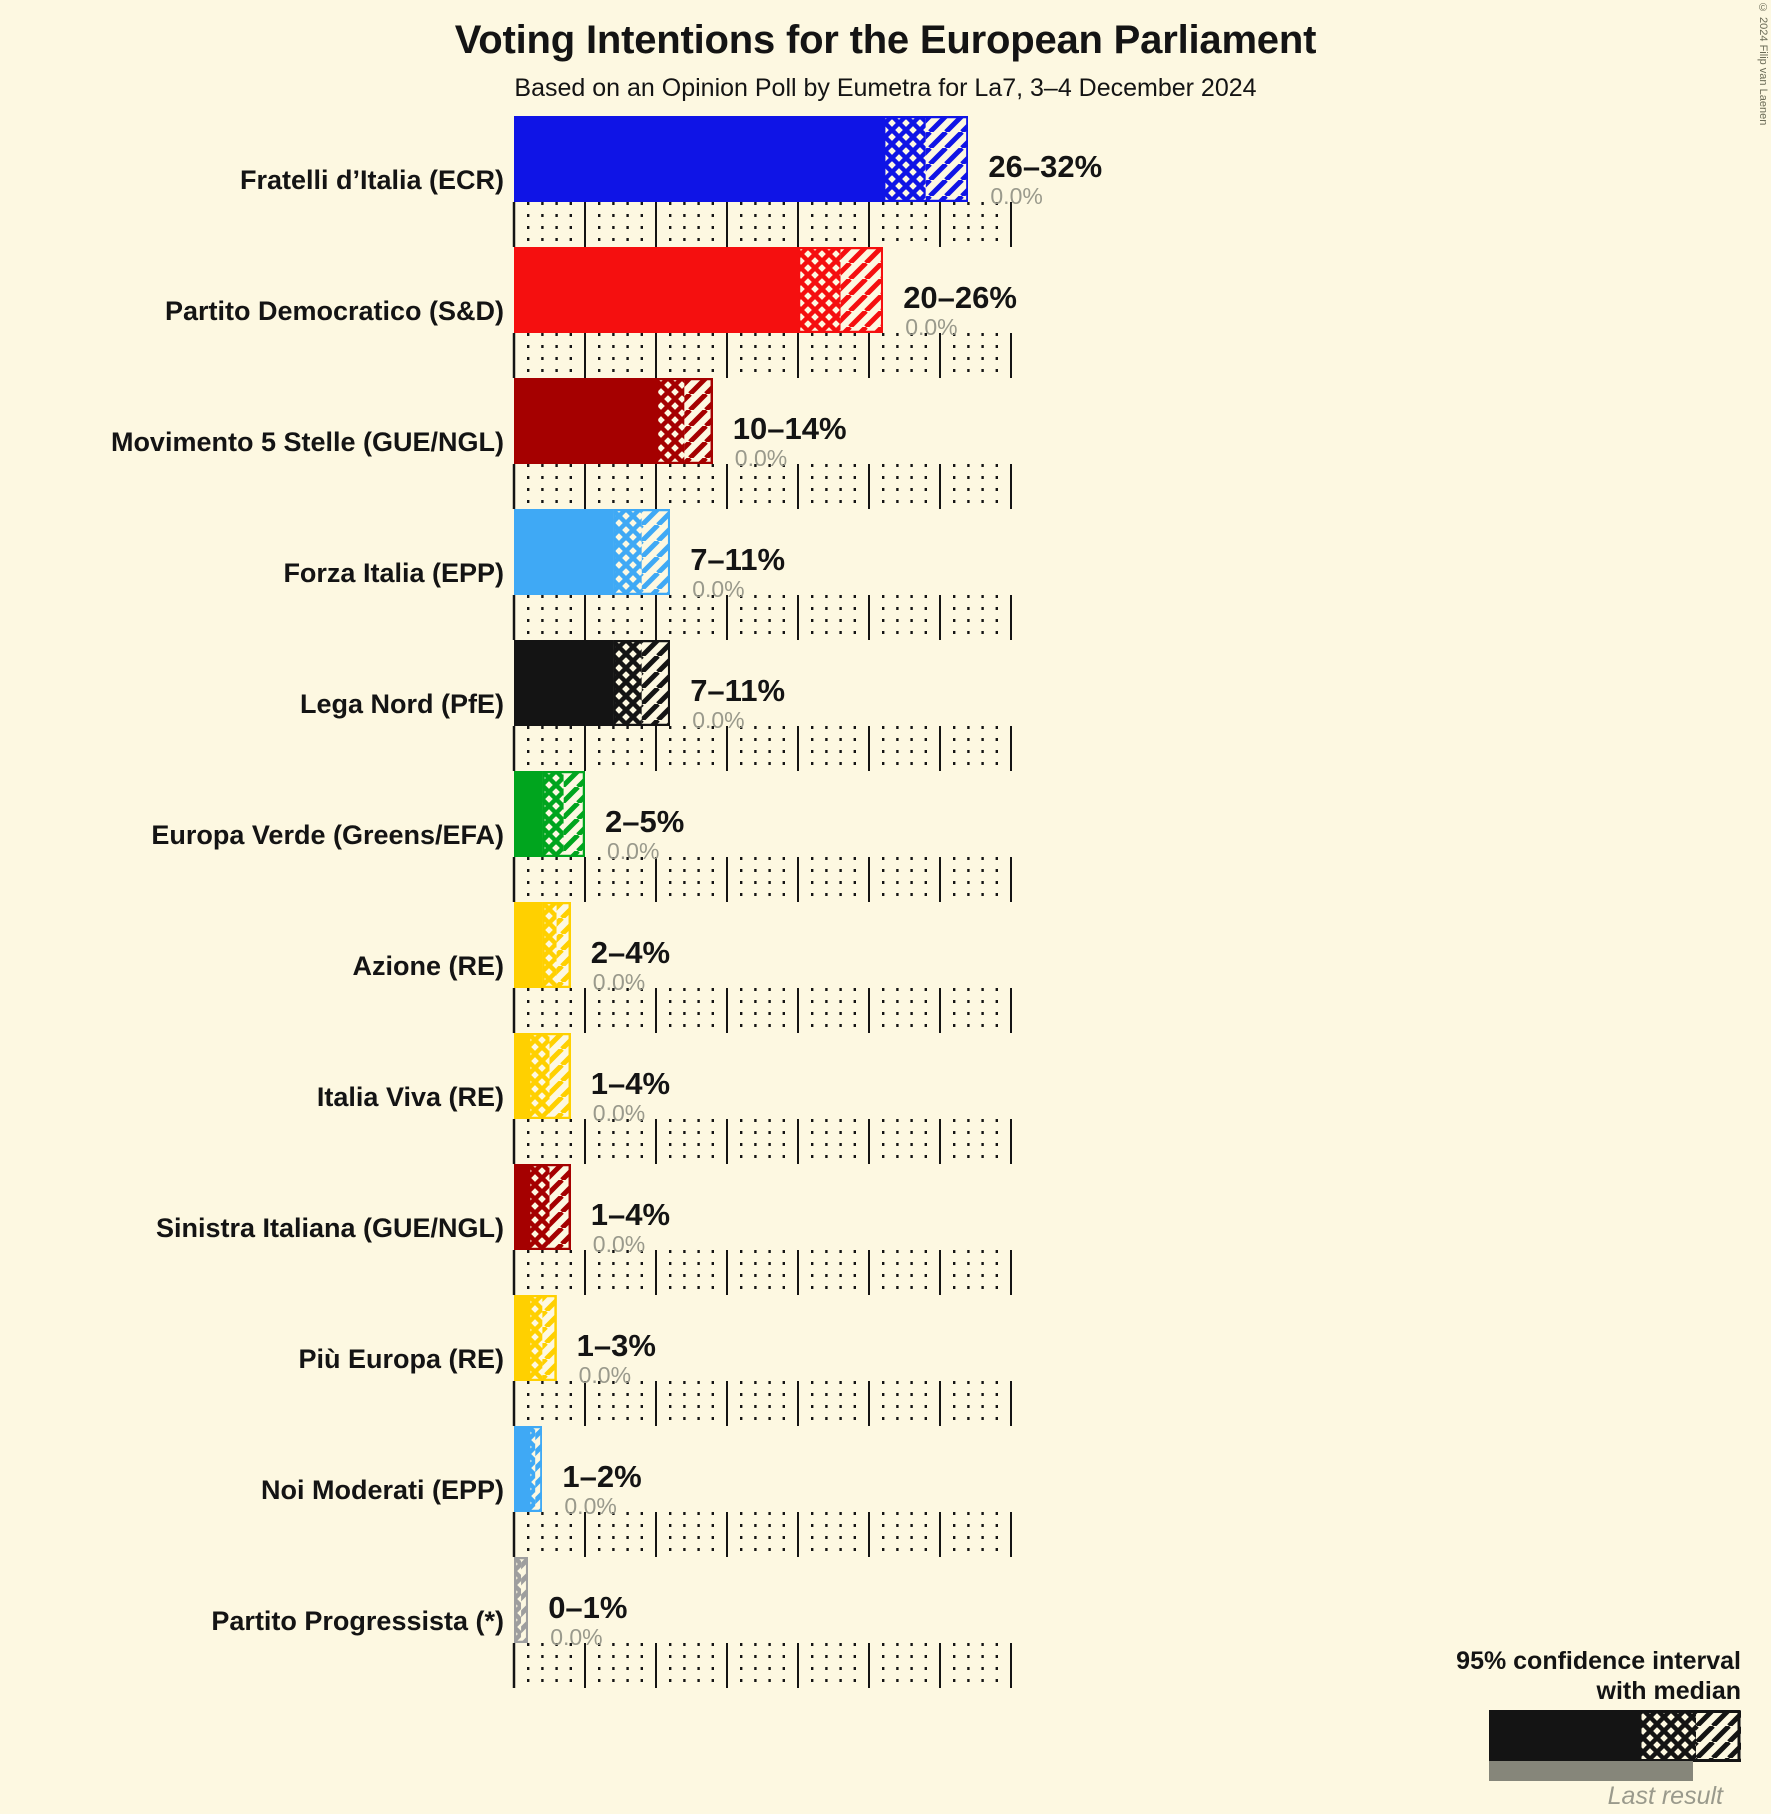 The height and width of the screenshot is (1814, 1771). What do you see at coordinates (602, 1476) in the screenshot?
I see `value-range-label: 1–2%` at bounding box center [602, 1476].